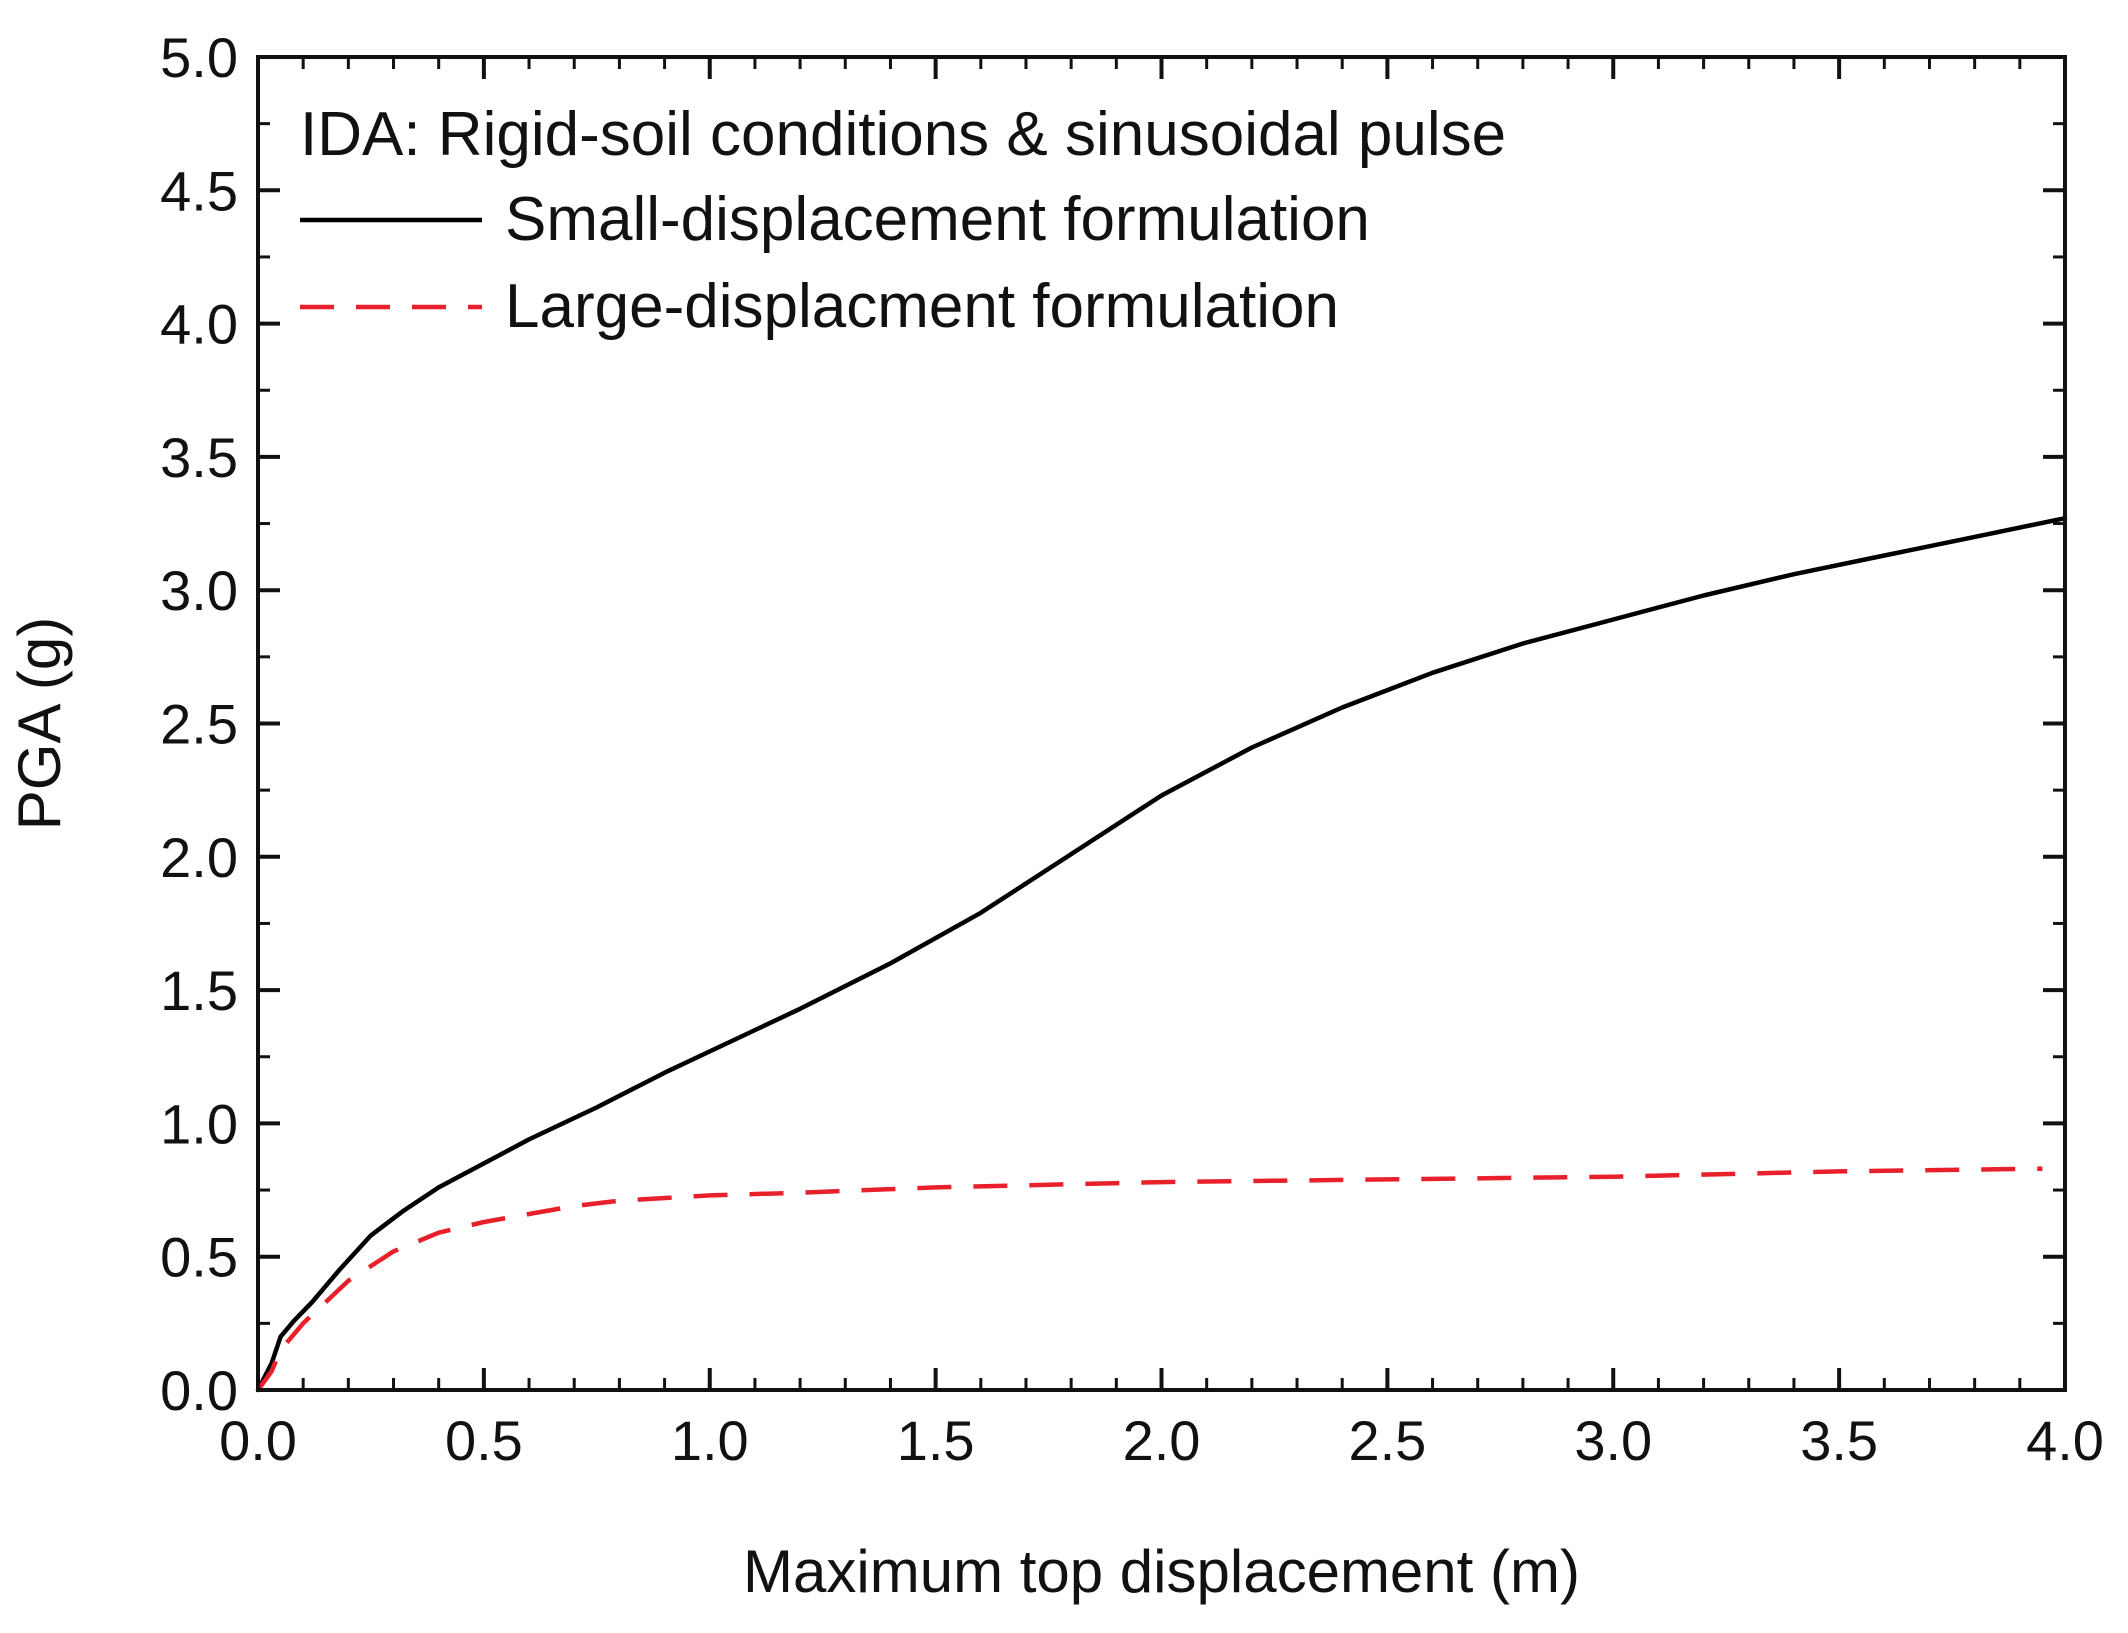 The image size is (2128, 1633). I want to click on x-tick-label-3-5: 3.5, so click(1839, 1440).